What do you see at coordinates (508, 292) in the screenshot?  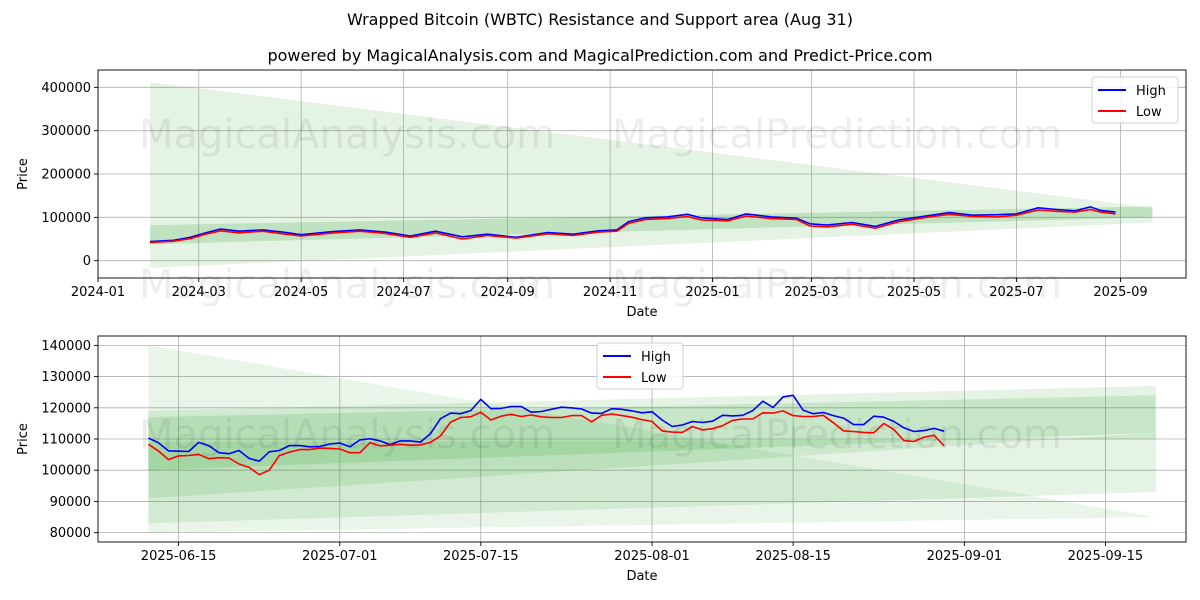 I see `x-tick-label: 2024-09` at bounding box center [508, 292].